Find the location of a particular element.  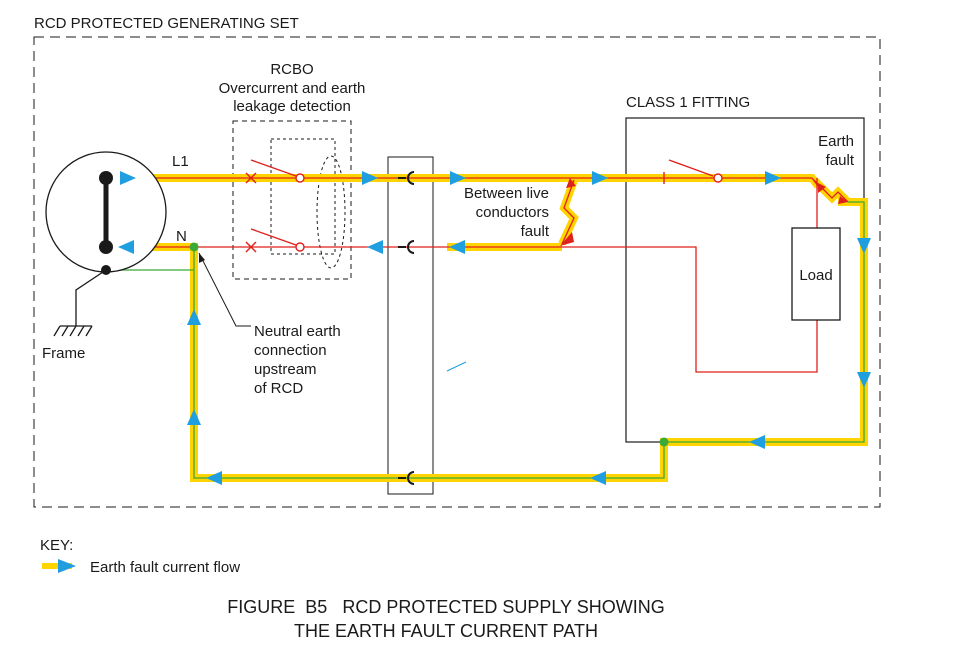

neutral-earth-junction is located at coordinates (194, 247).